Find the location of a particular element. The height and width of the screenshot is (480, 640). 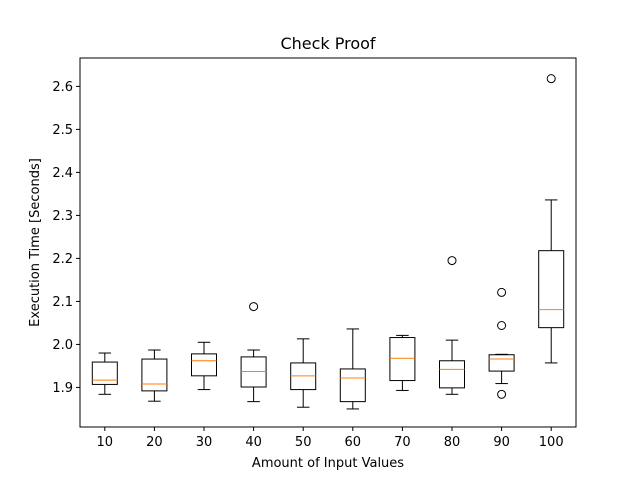

x-tick-label: 40 is located at coordinates (253, 442).